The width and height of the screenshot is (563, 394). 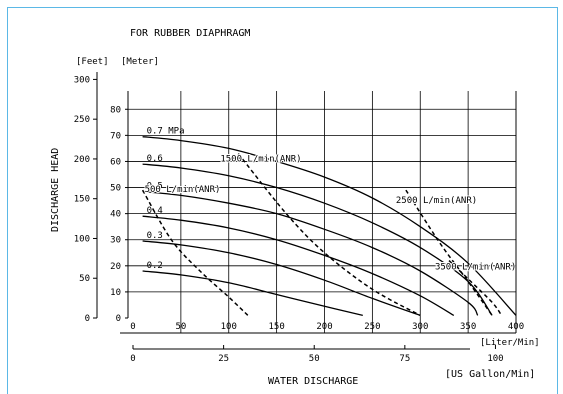 I want to click on pressure-curve-label-0: 0.7 MPa, so click(x=166, y=132).